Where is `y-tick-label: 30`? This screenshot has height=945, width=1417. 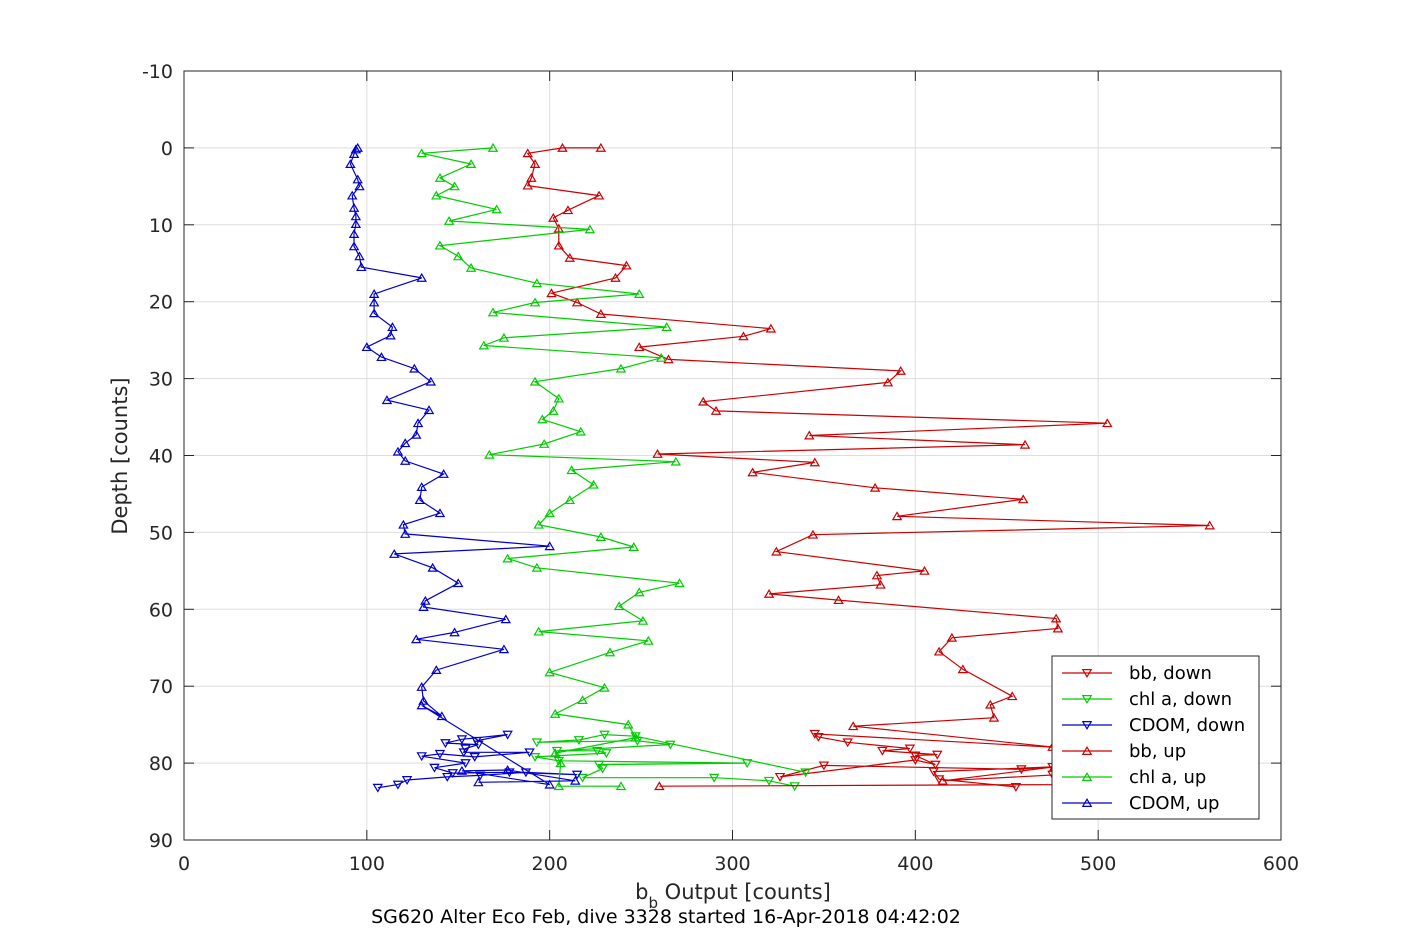
y-tick-label: 30 is located at coordinates (161, 380).